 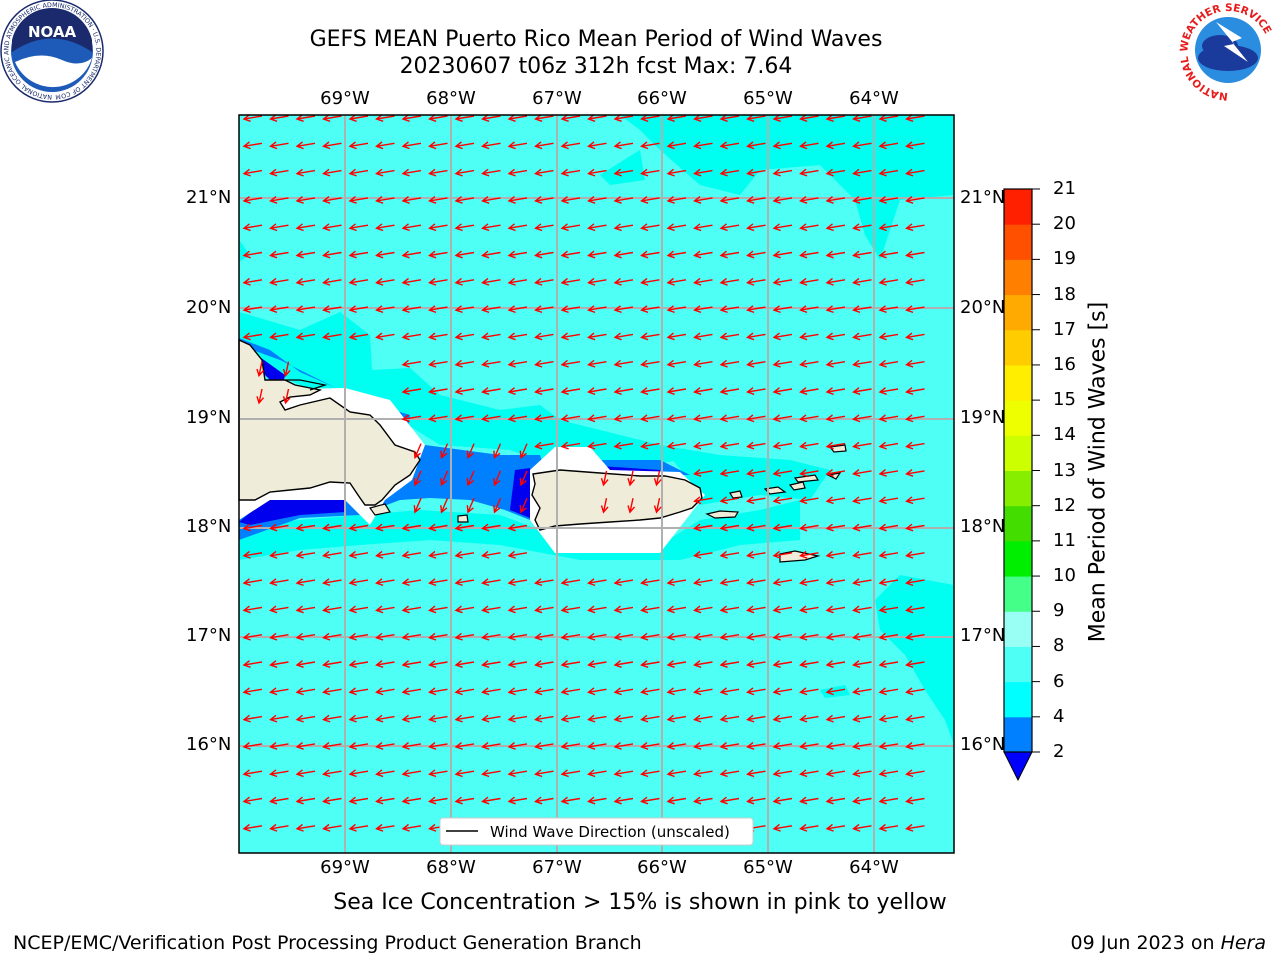 I want to click on wave-period-region-6-8-coast-west, so click(x=459, y=391).